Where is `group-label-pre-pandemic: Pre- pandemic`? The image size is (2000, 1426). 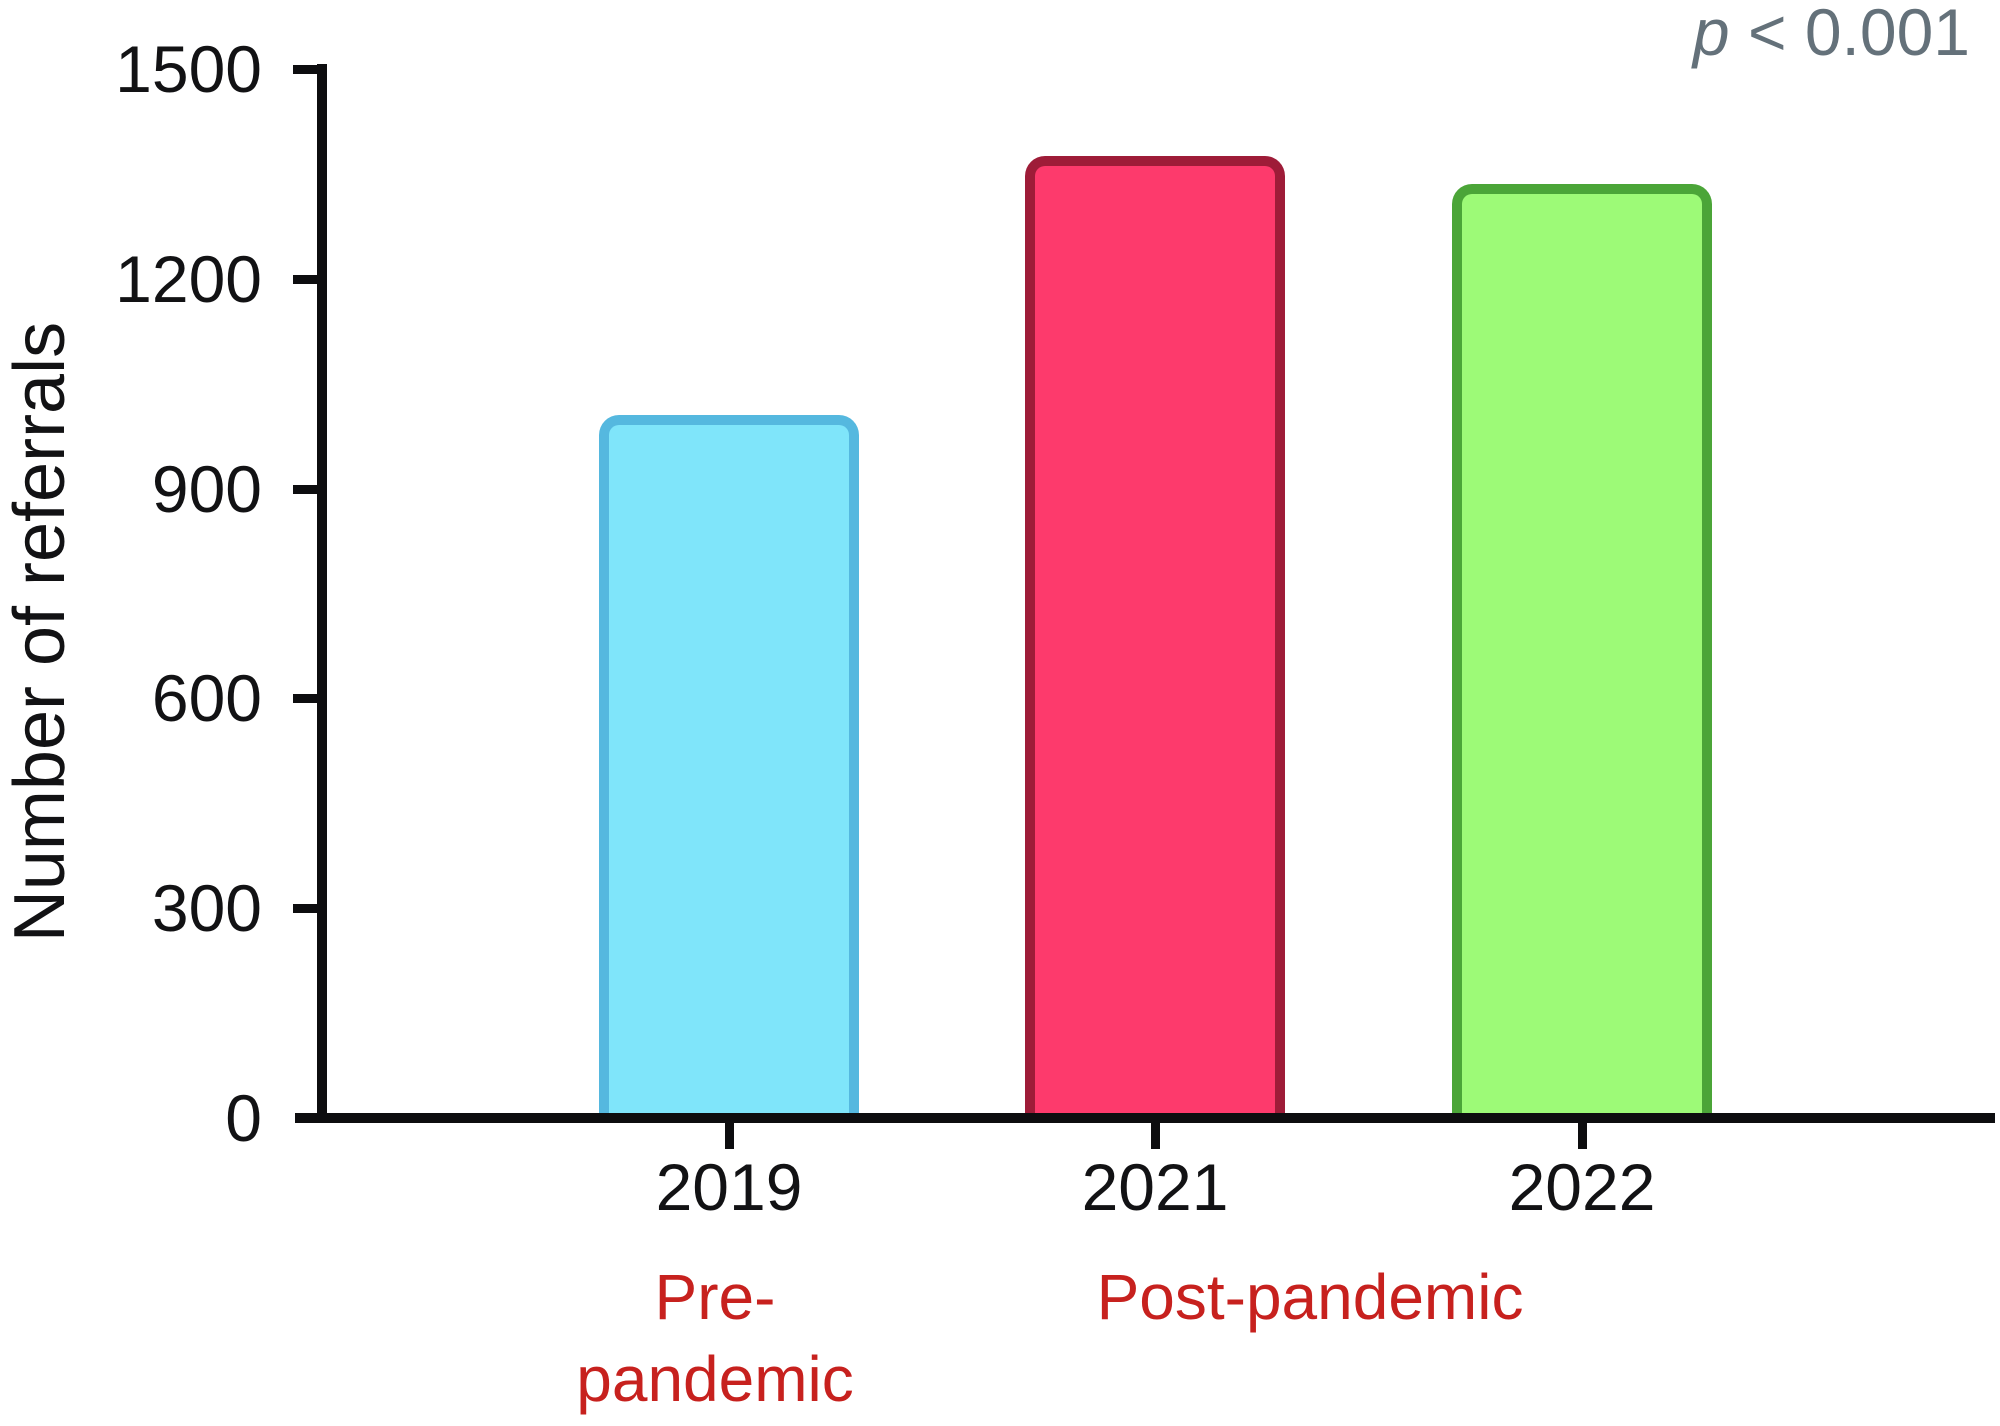 group-label-pre-pandemic: Pre- pandemic is located at coordinates (715, 1338).